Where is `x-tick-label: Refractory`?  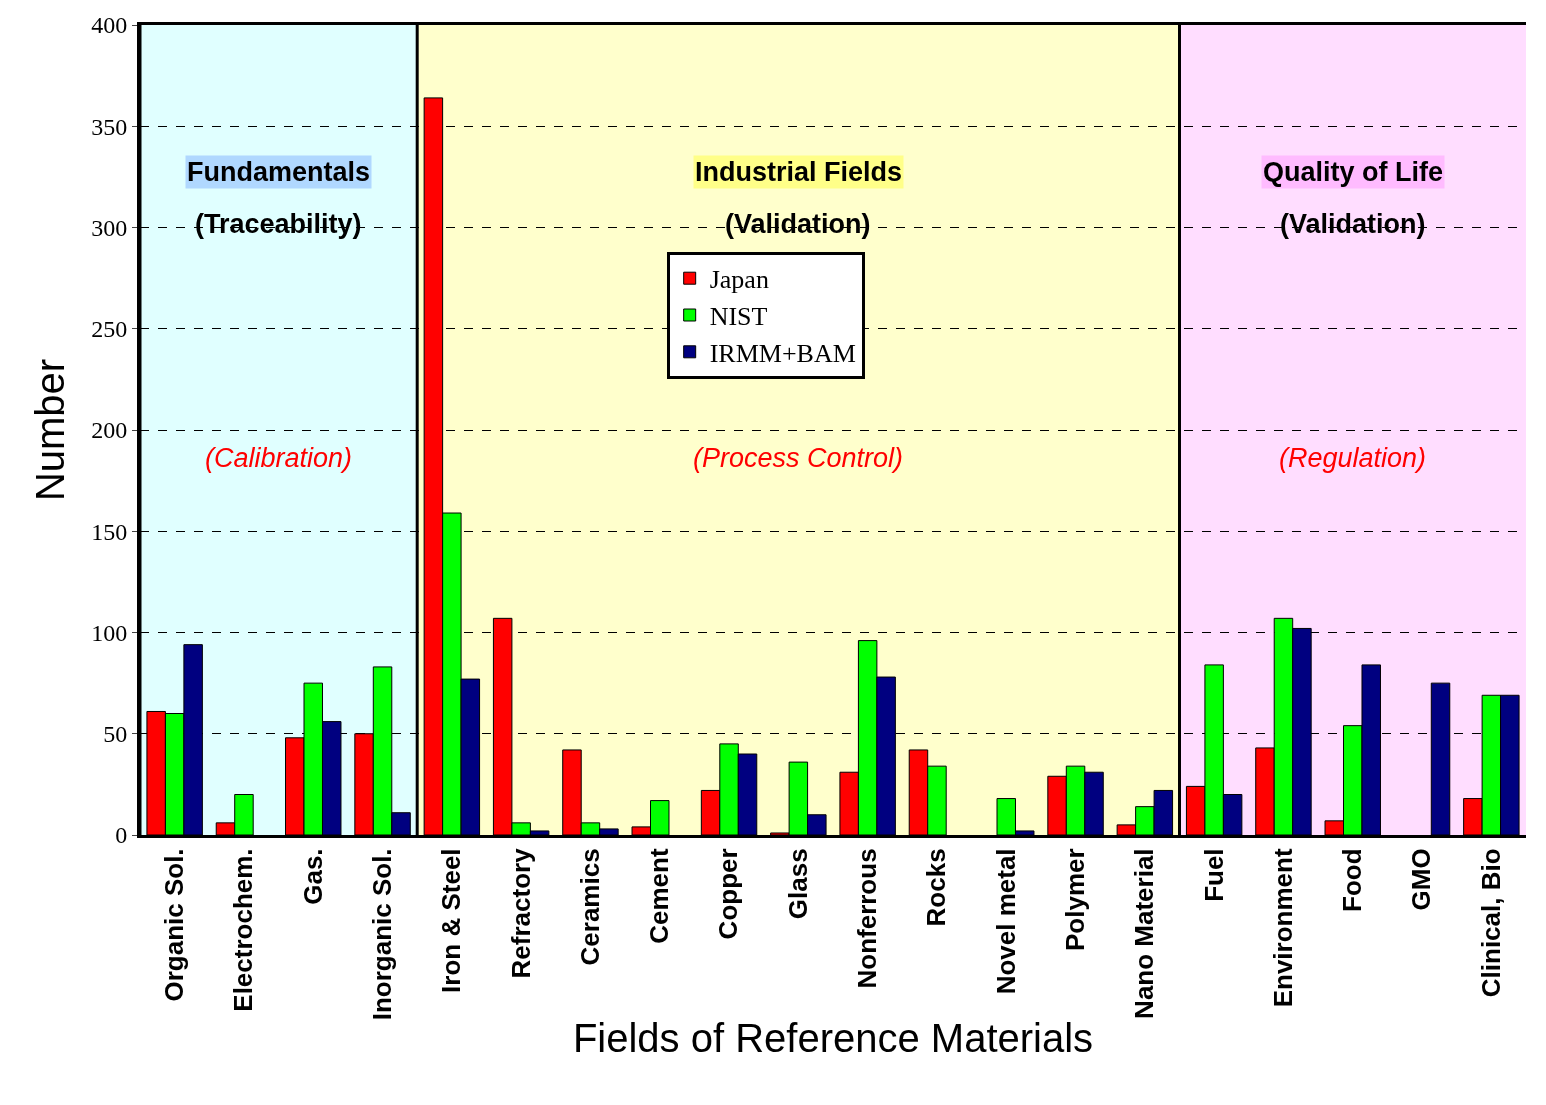
x-tick-label: Refractory is located at coordinates (520, 913).